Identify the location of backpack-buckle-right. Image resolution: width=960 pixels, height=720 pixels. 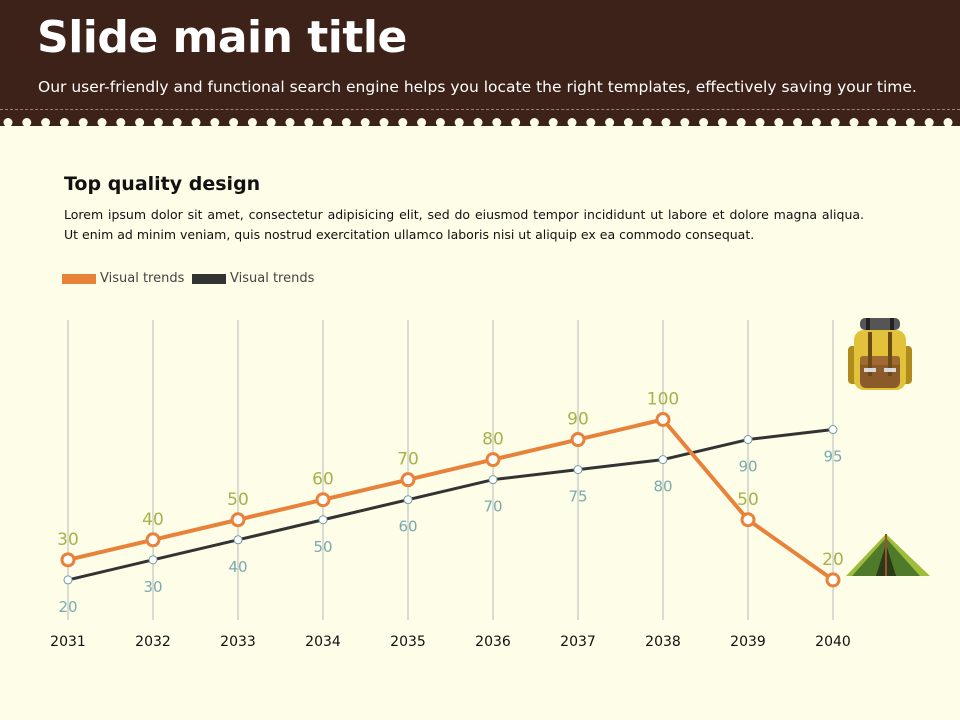
(890, 370).